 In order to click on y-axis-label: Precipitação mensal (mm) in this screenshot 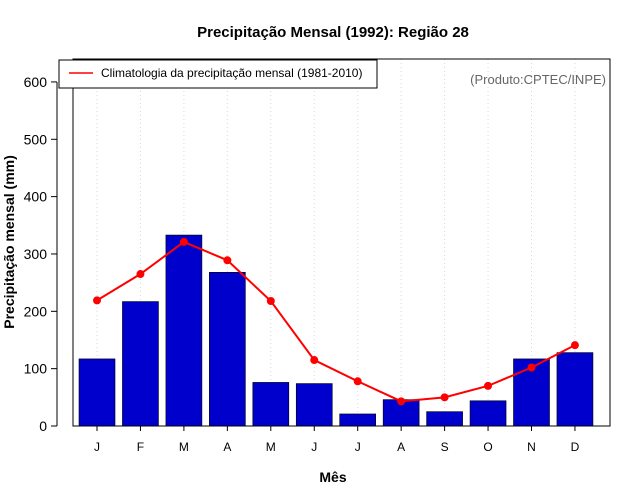, I will do `click(9, 242)`.